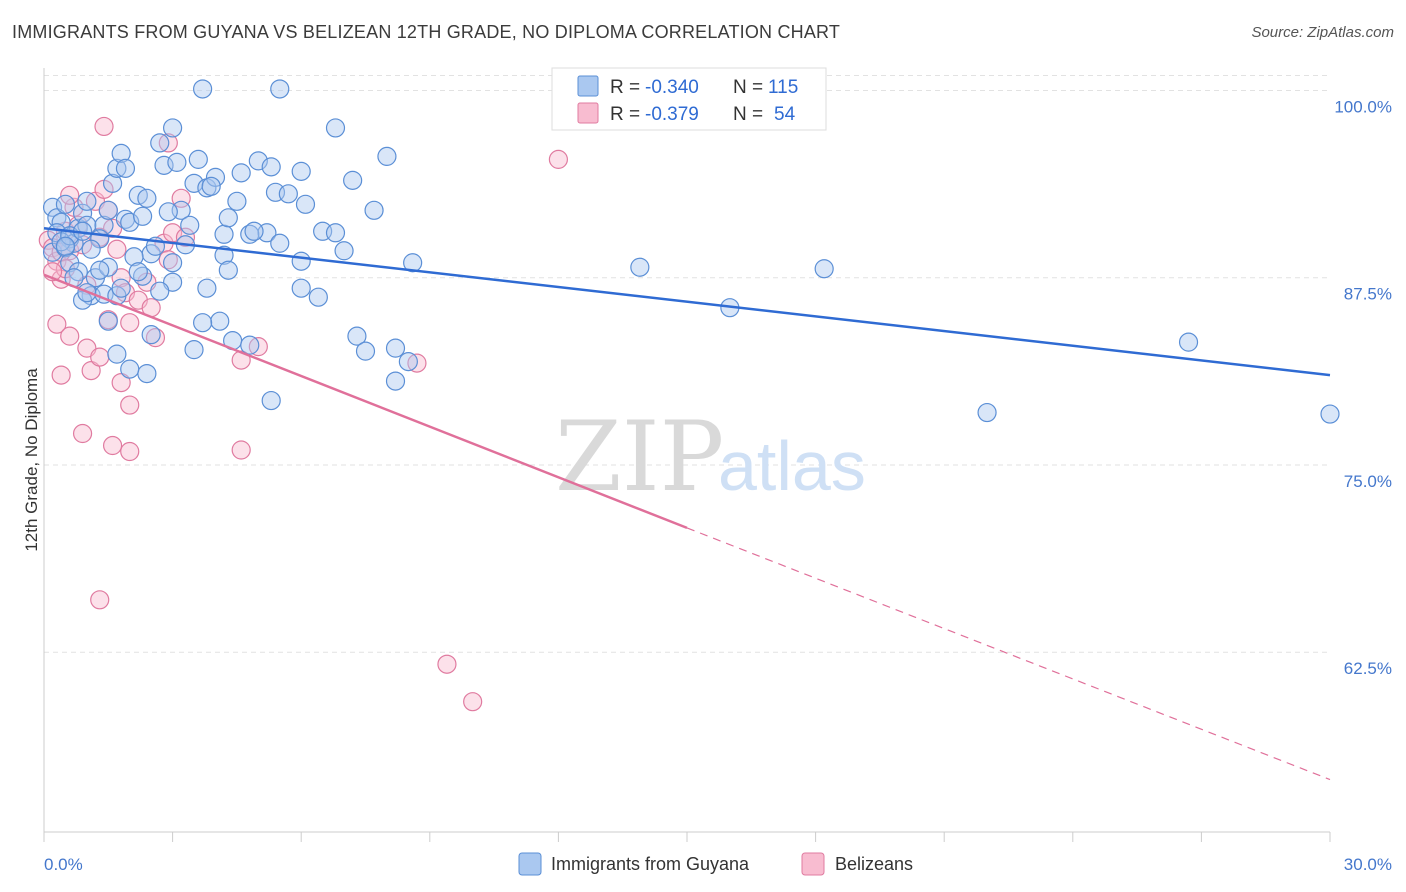 This screenshot has height=892, width=1406. Describe the element at coordinates (813, 864) in the screenshot. I see `bottom-legend-swatch-belizeans` at that location.